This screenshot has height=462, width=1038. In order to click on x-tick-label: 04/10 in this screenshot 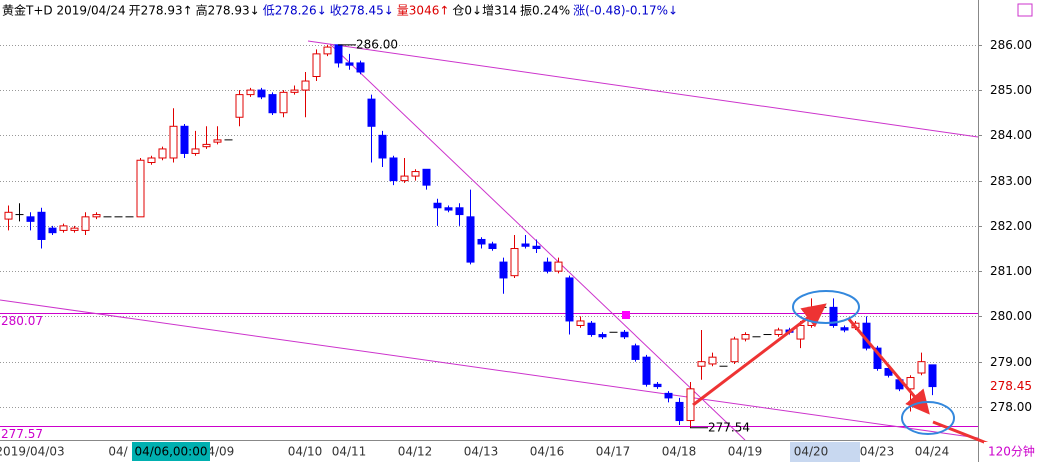, I will do `click(305, 452)`.